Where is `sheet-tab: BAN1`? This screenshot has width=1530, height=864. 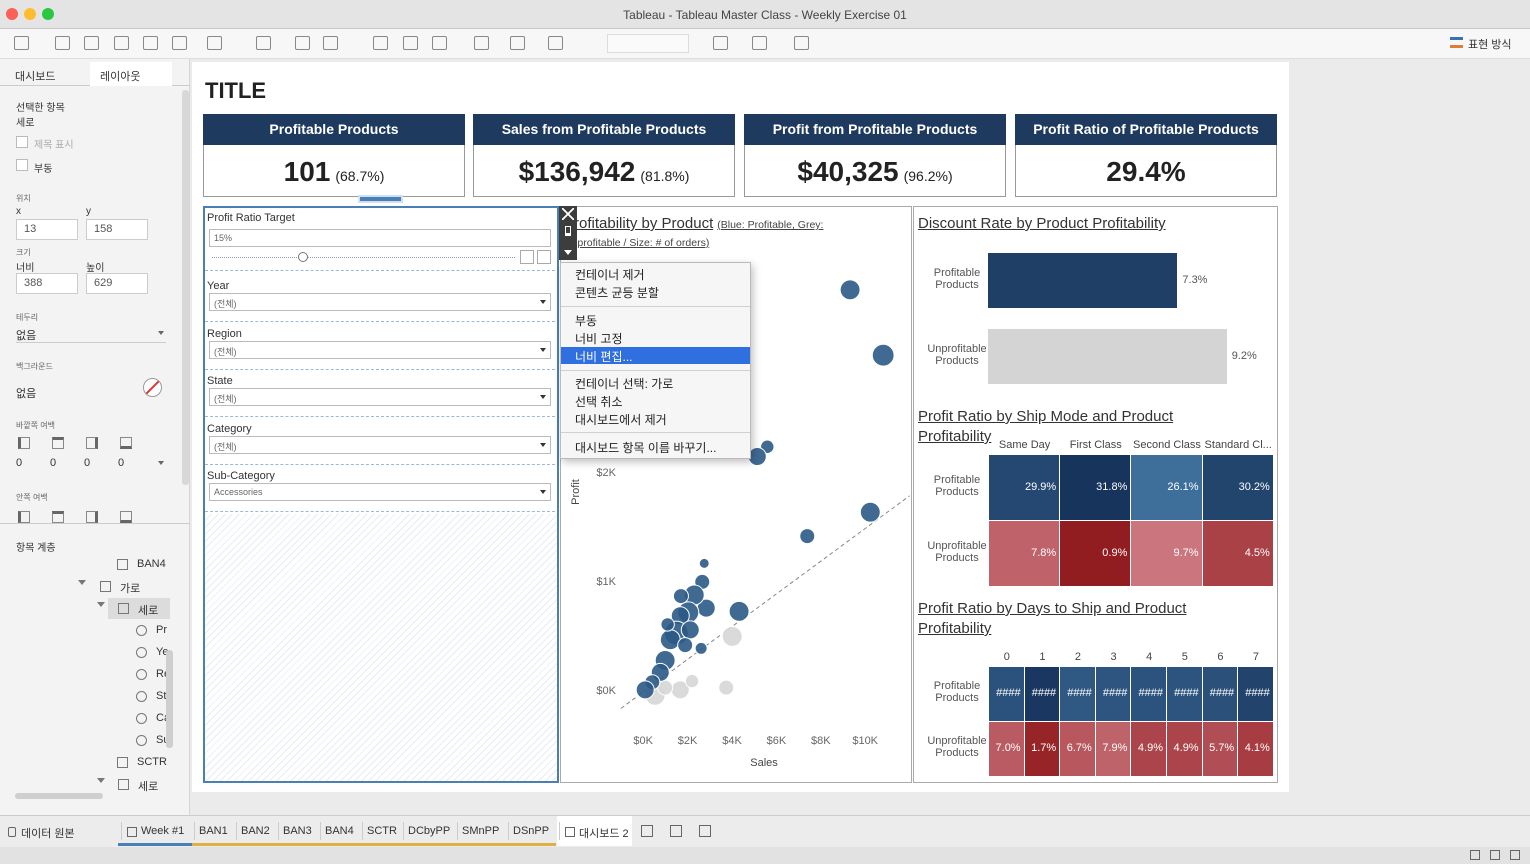
sheet-tab: BAN1 is located at coordinates (213, 831).